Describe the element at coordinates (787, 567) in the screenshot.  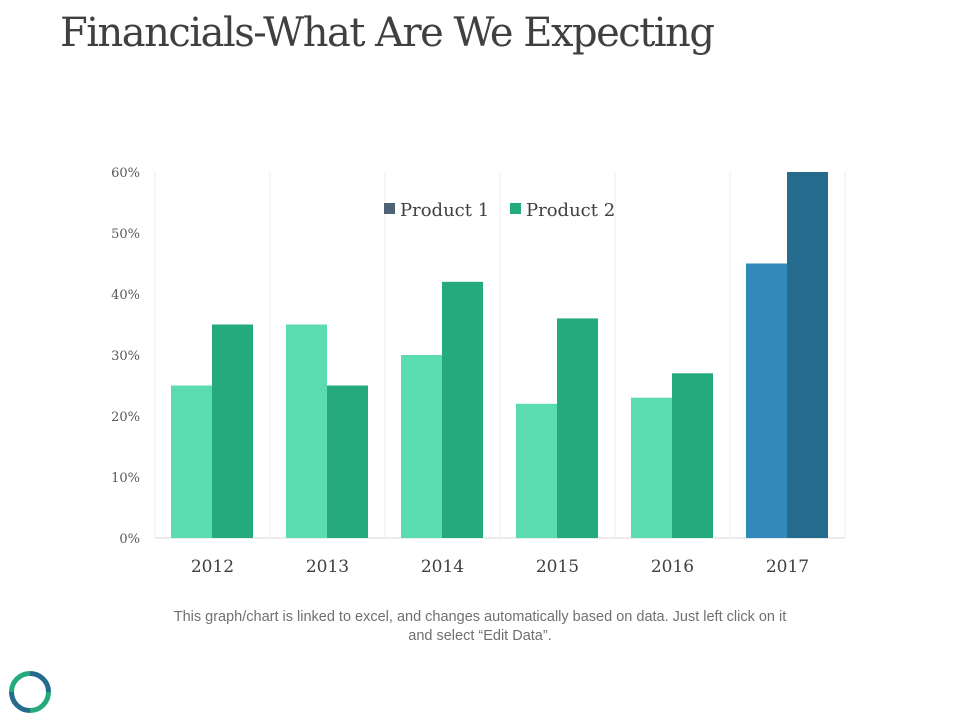
I see `x-tick-label: 2017` at that location.